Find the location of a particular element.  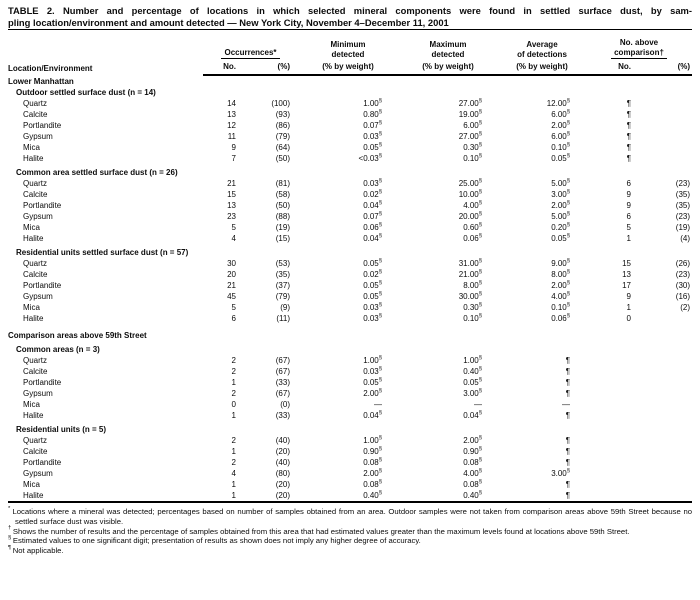

footnote-marker: † is located at coordinates (10, 528).